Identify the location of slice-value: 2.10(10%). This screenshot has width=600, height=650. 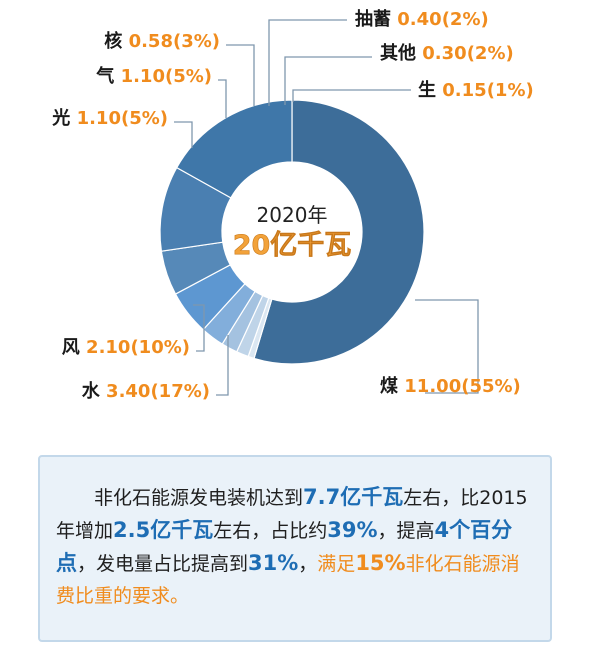
(138, 347).